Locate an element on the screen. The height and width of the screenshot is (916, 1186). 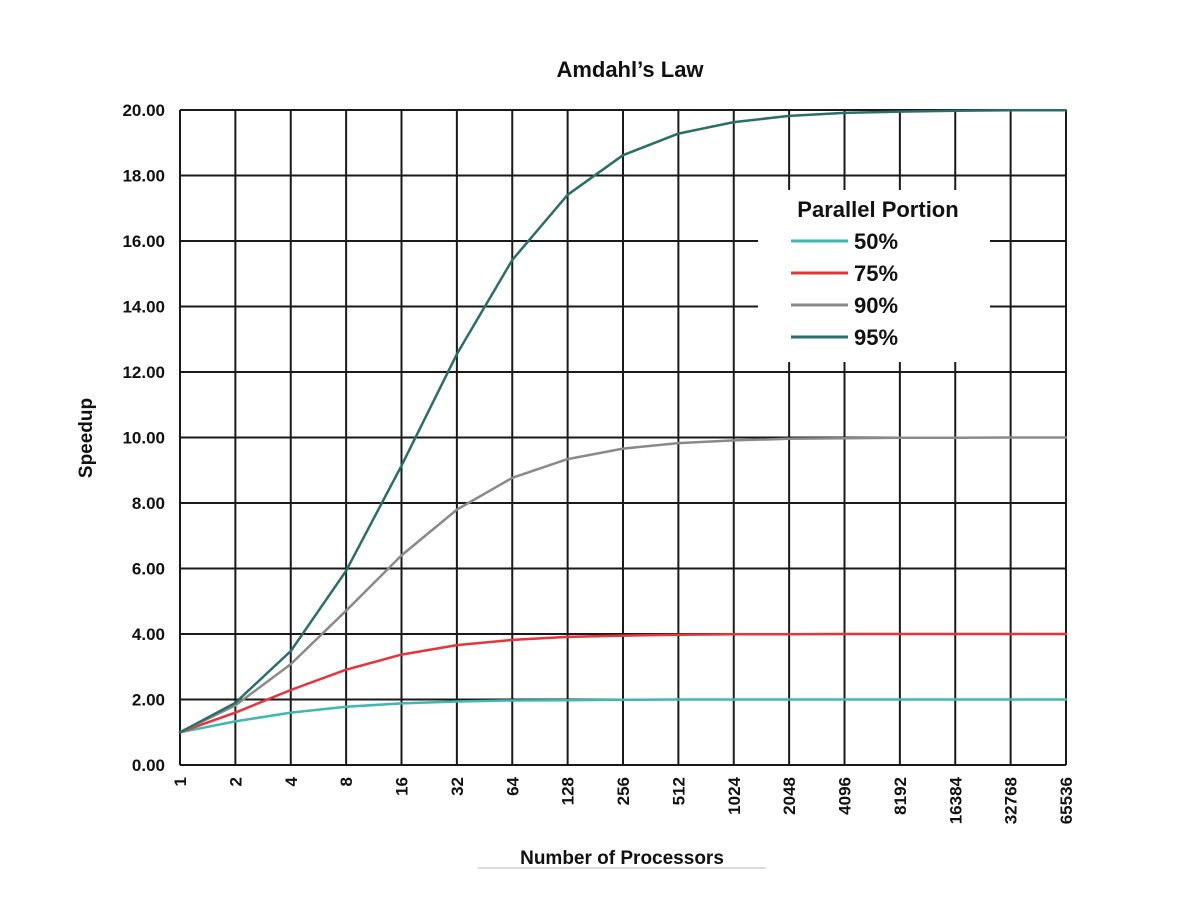
legend-label: 95% is located at coordinates (876, 337).